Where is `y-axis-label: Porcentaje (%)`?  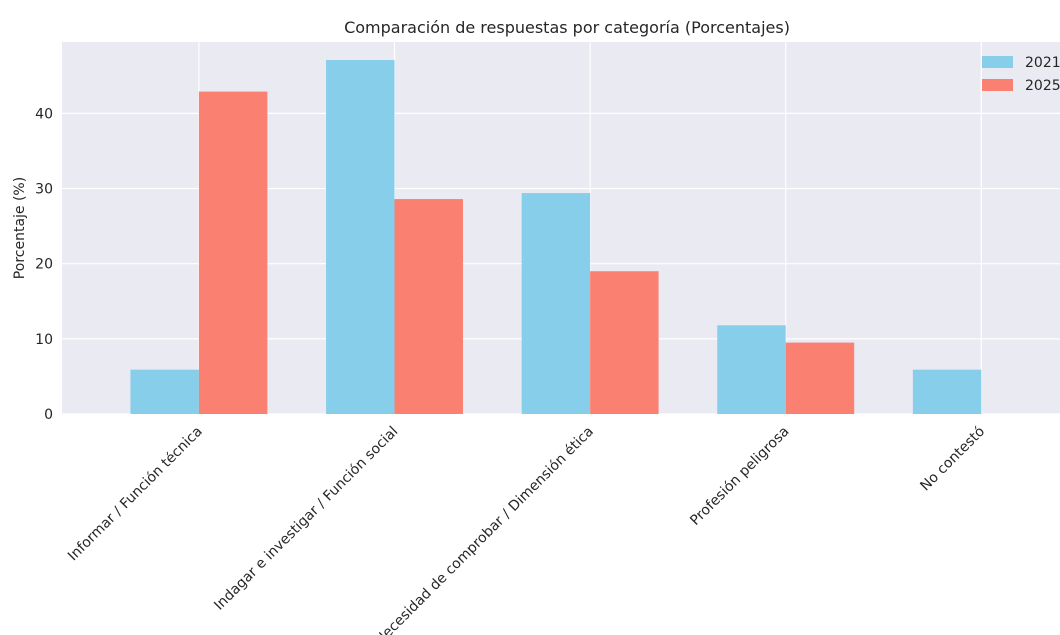
y-axis-label: Porcentaje (%) is located at coordinates (20, 228).